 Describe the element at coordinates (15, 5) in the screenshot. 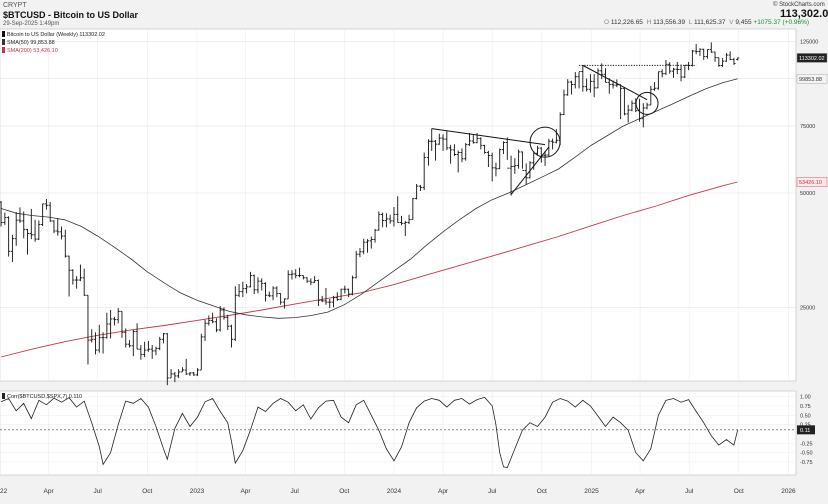

I see `exchange-label: CRYPT` at that location.